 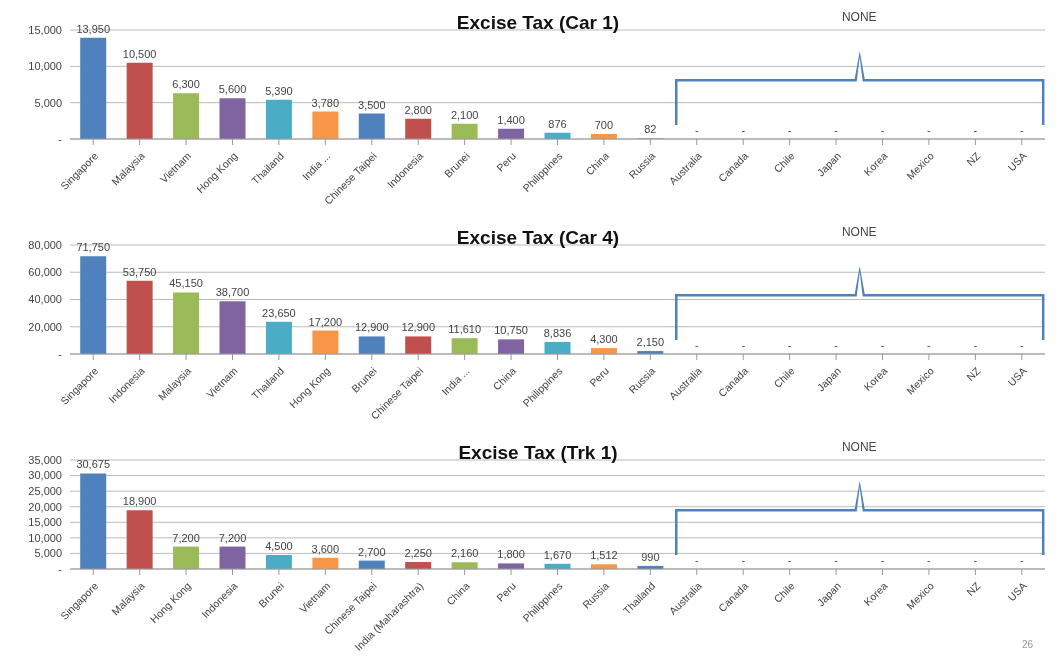 I want to click on data-label: 5,390, so click(x=279, y=90).